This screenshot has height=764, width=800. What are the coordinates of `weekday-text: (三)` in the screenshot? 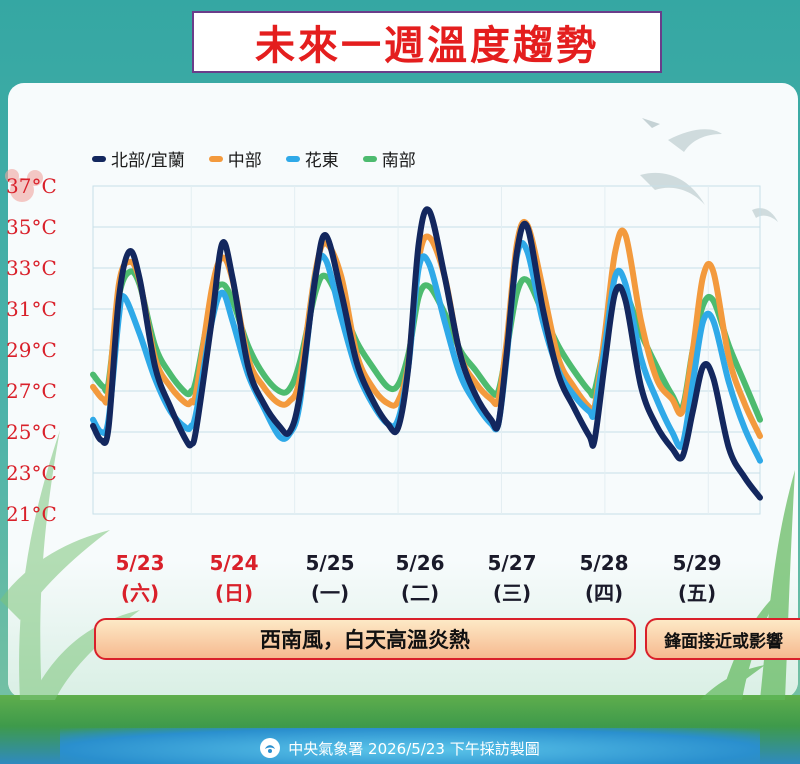 It's located at (512, 593).